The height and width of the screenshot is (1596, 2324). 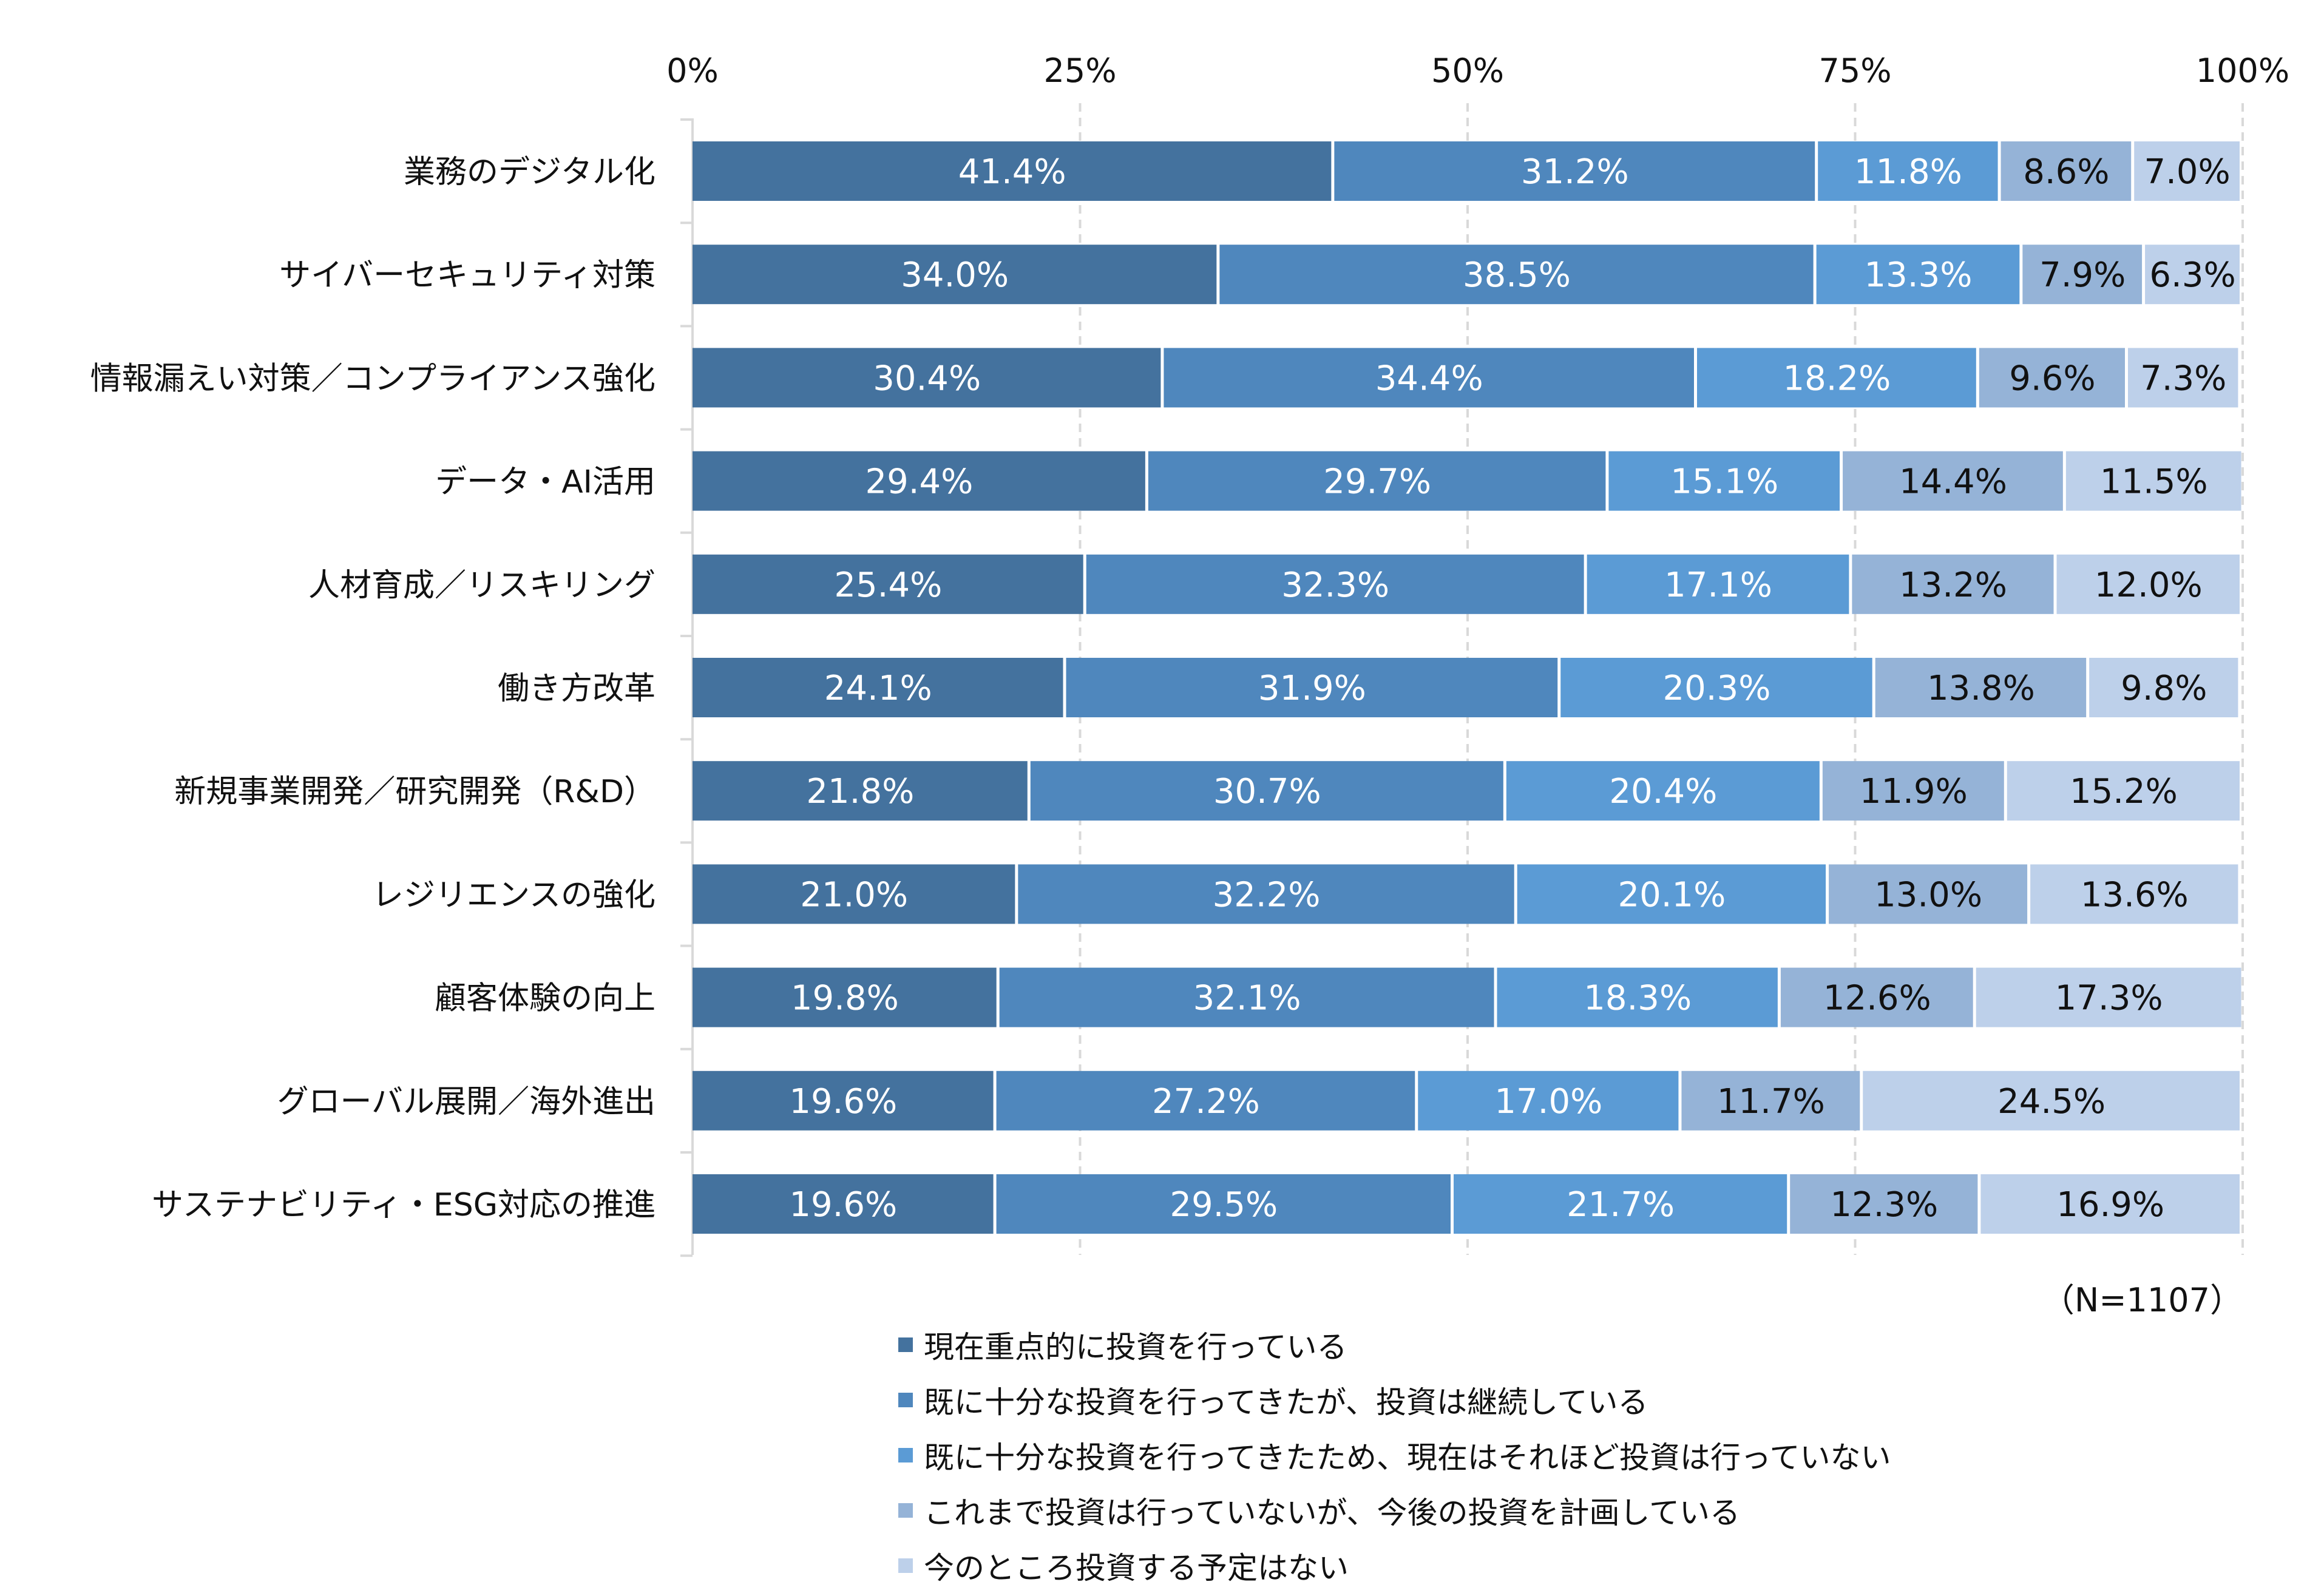 I want to click on data-label: 17.1%, so click(x=1718, y=585).